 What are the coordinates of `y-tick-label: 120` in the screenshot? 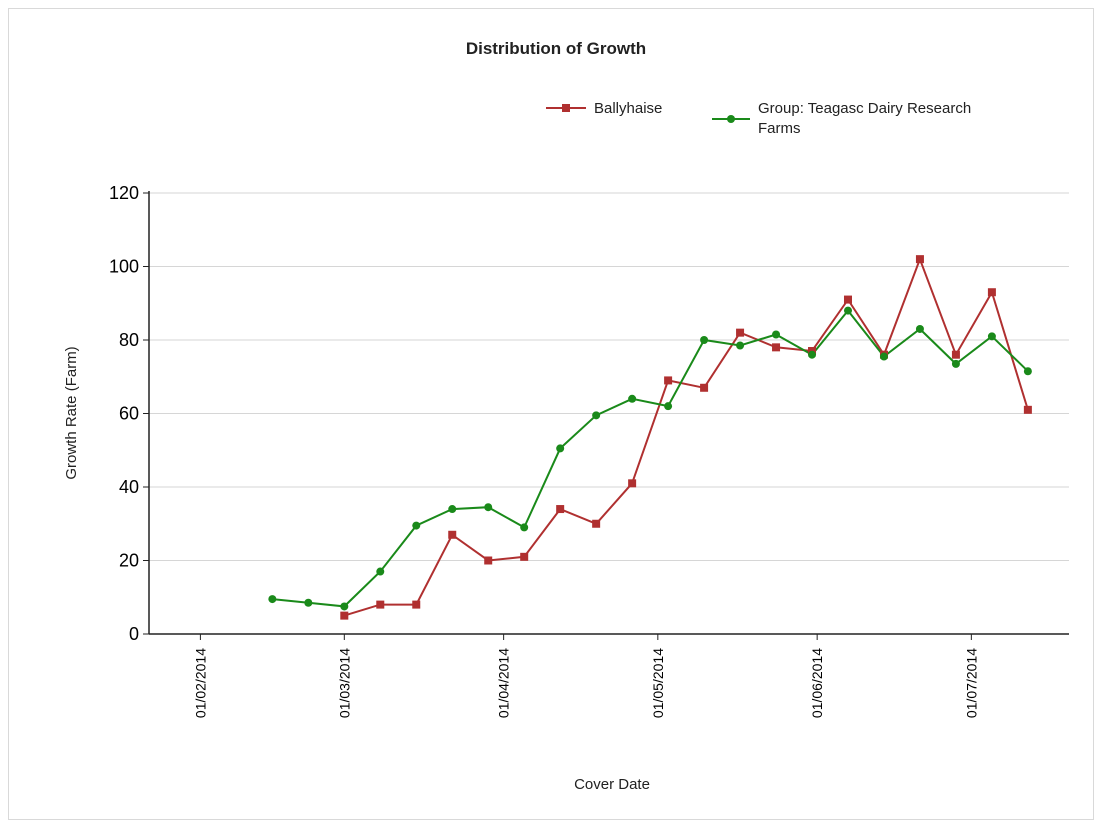 It's located at (124, 193).